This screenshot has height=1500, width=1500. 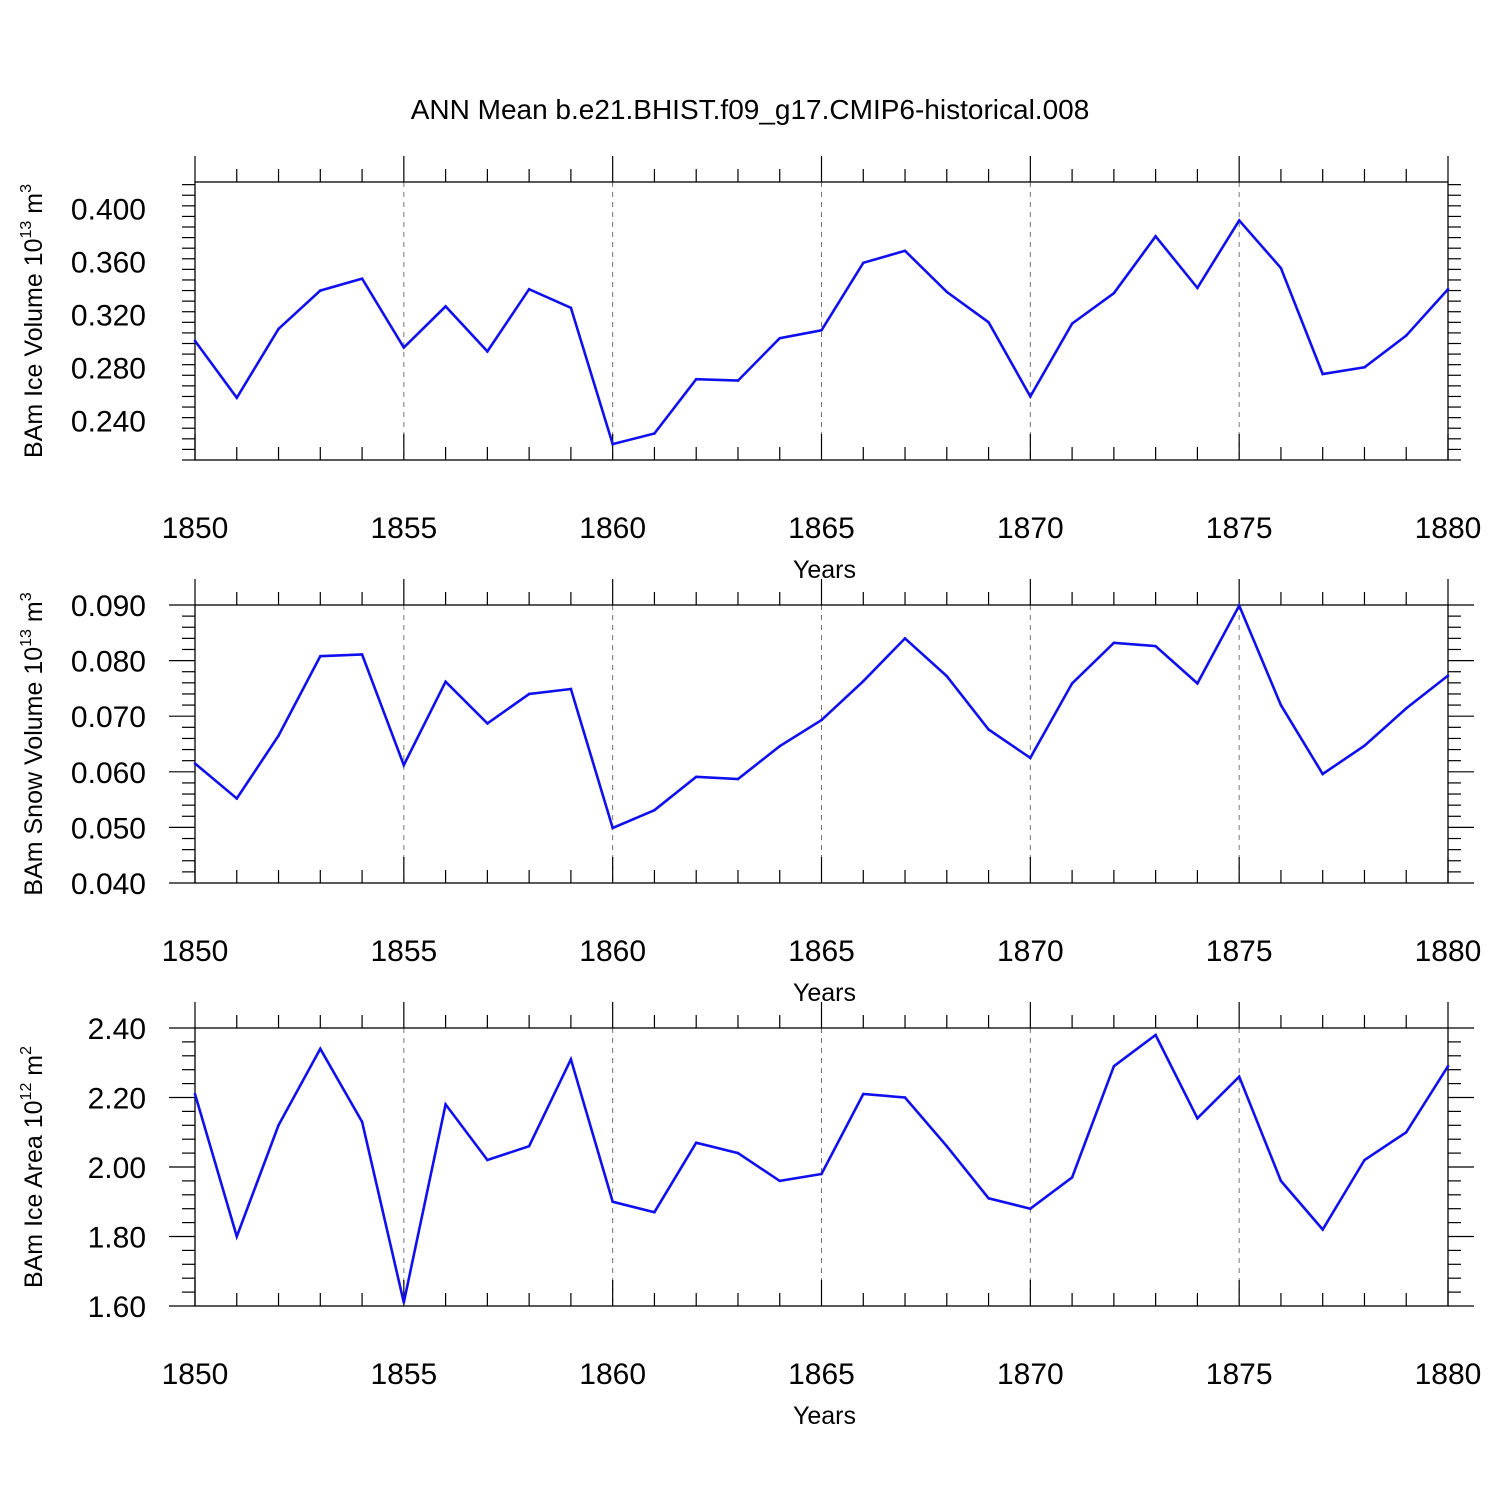 I want to click on y-axis-label-text: BAm Ice Area 10, so click(x=34, y=1194).